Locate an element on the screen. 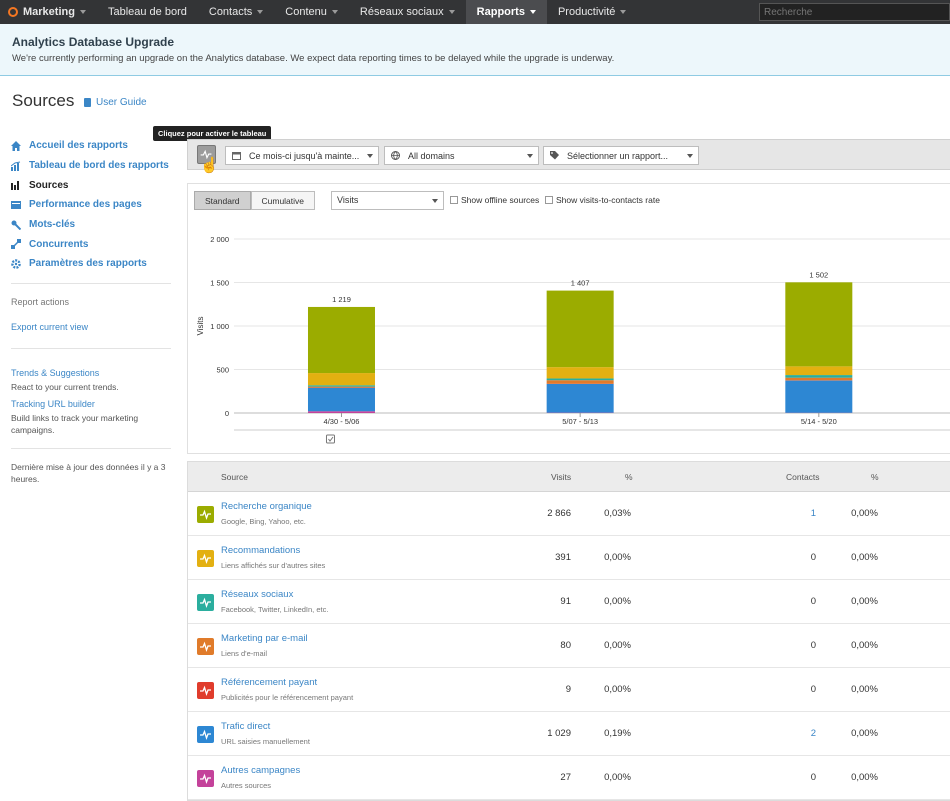  bar-total-label: 1 219 is located at coordinates (341, 299).